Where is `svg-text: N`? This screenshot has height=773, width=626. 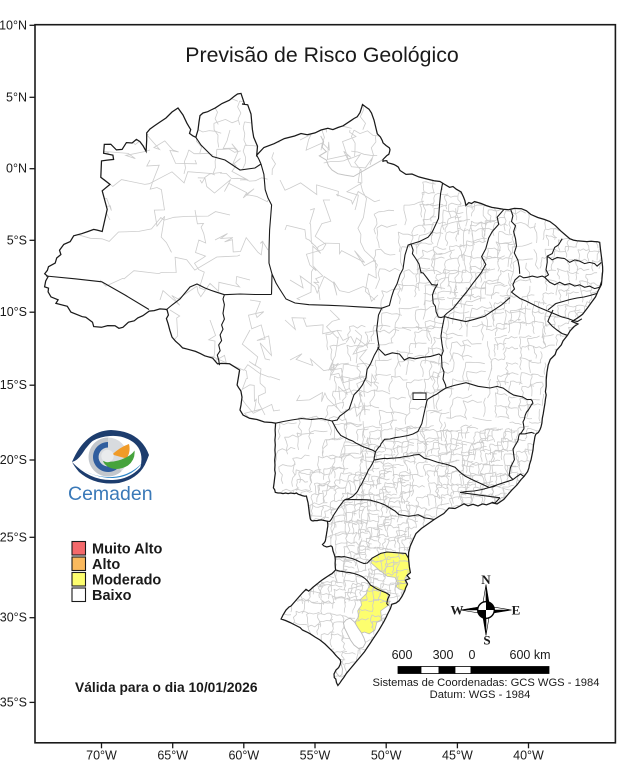 svg-text: N is located at coordinates (486, 579).